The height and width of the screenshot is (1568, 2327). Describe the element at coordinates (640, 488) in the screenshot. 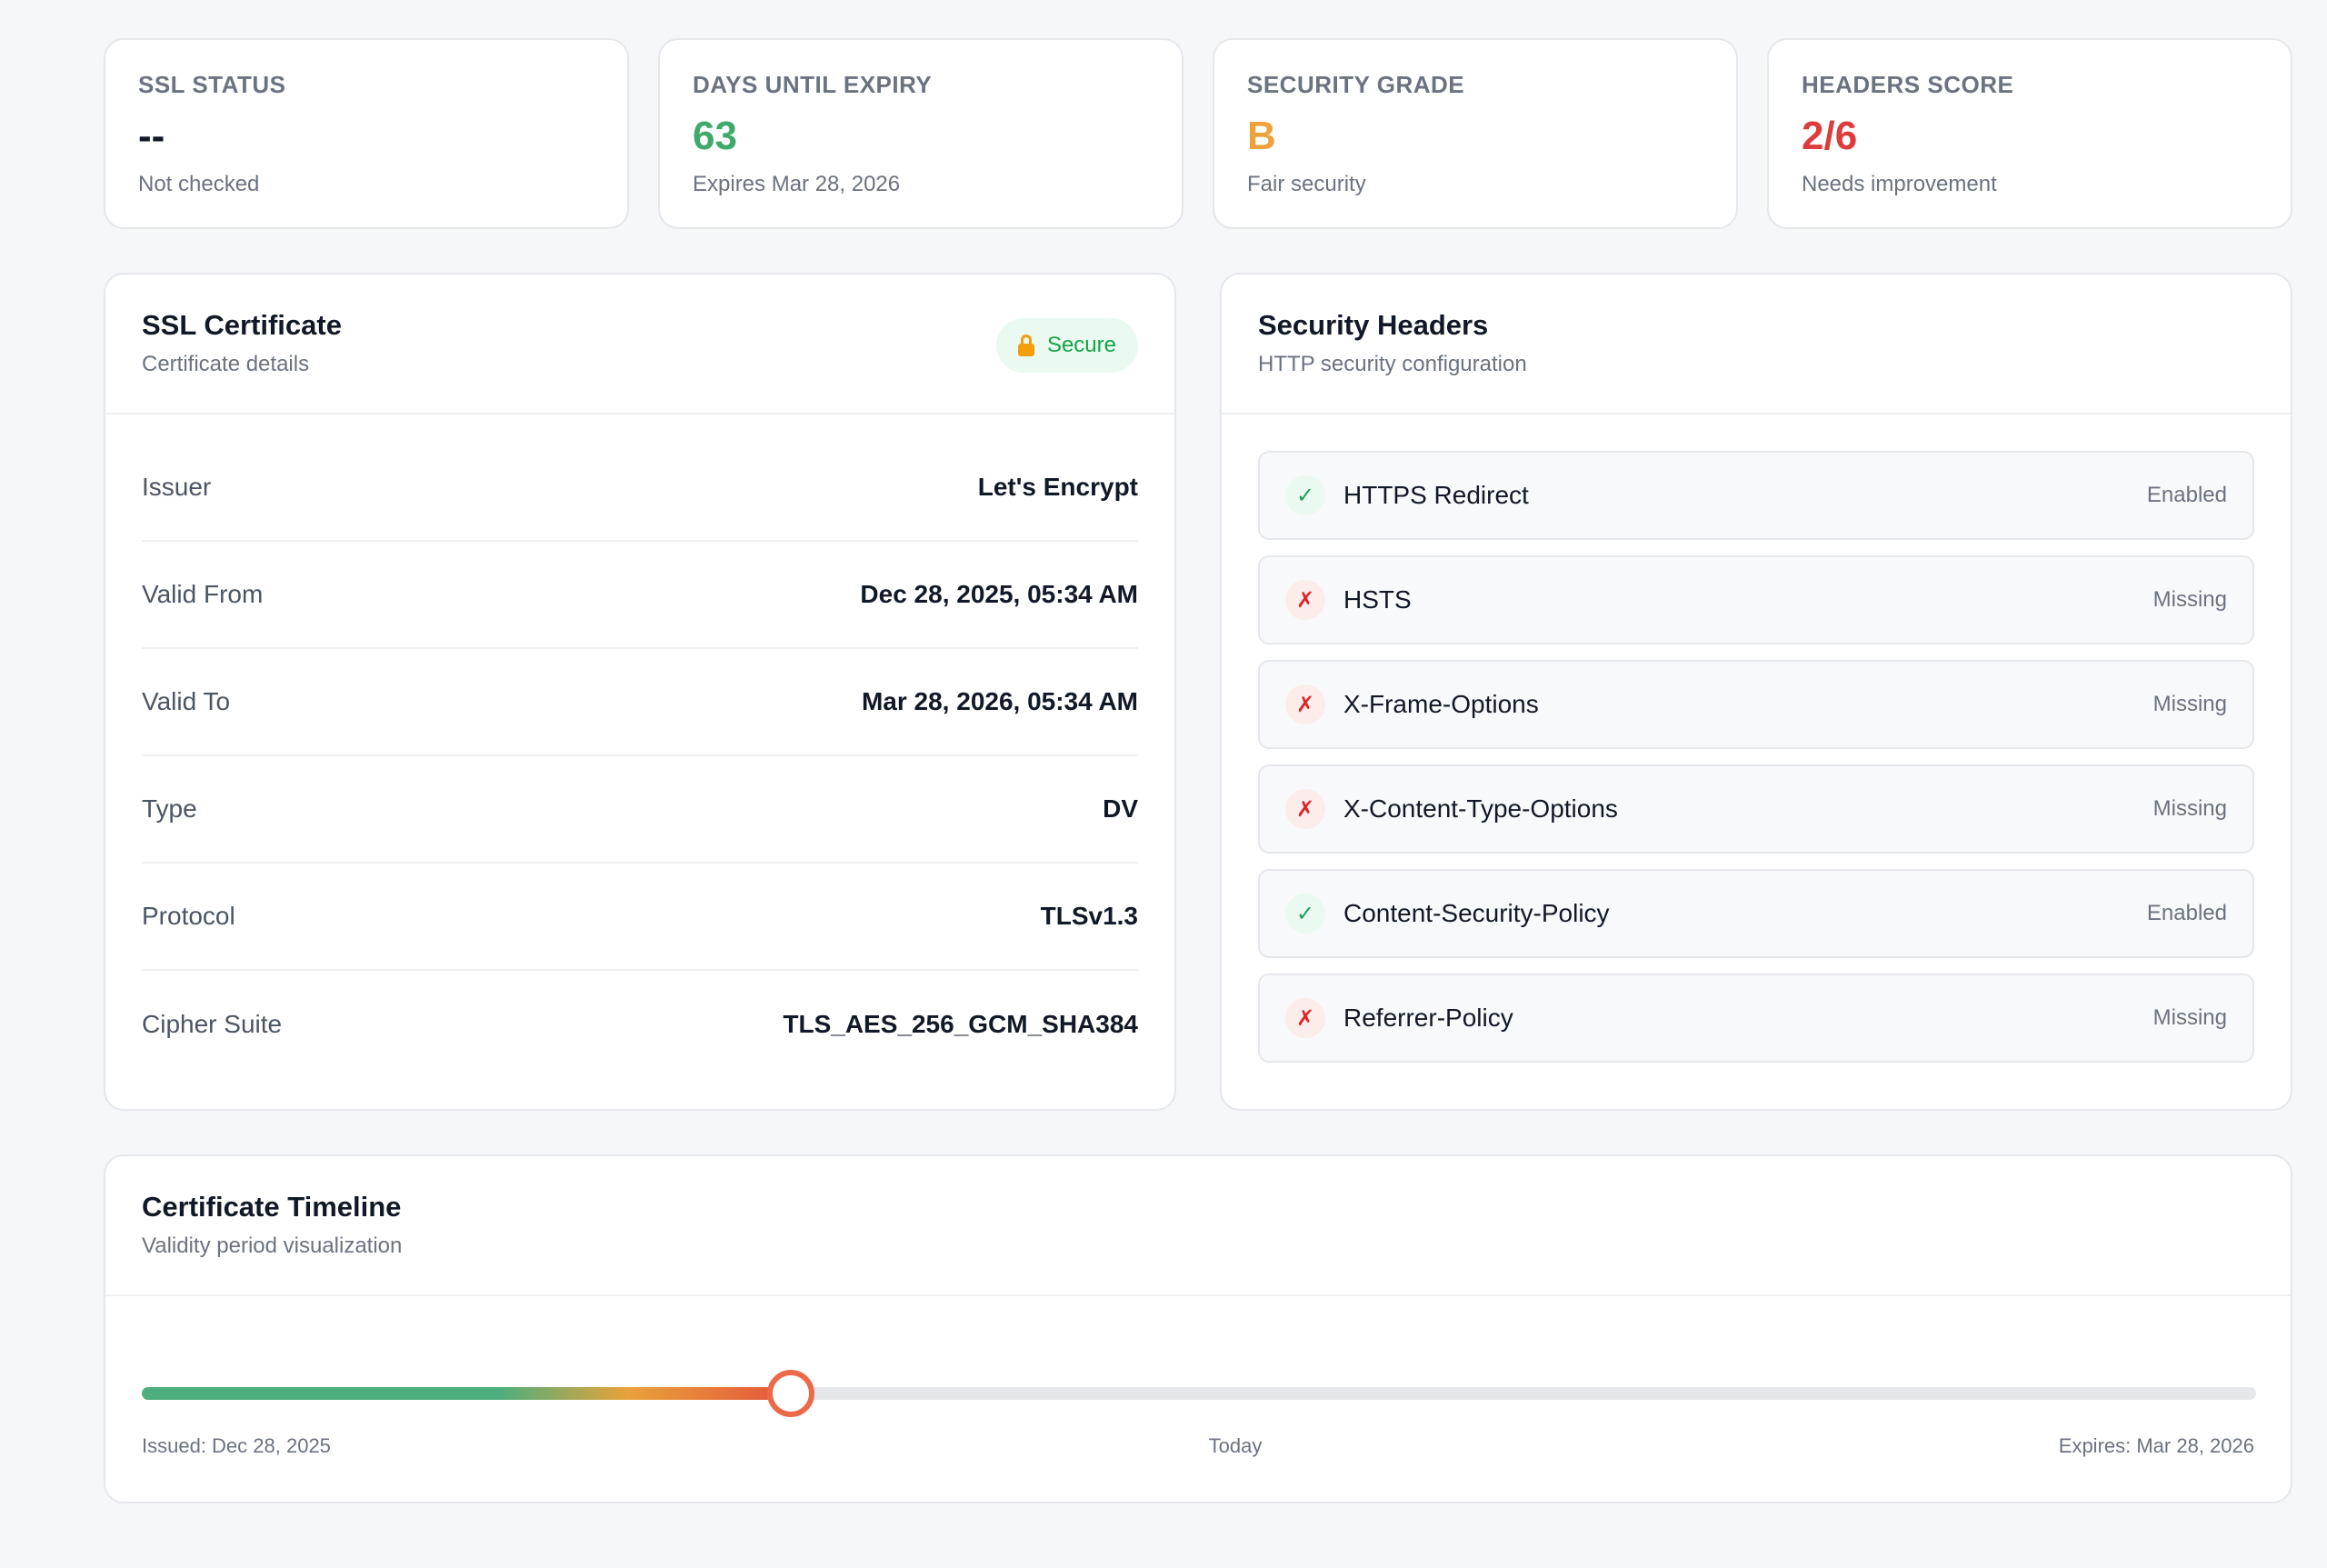

I see `detail-row: Issuer Let's Encrypt` at that location.